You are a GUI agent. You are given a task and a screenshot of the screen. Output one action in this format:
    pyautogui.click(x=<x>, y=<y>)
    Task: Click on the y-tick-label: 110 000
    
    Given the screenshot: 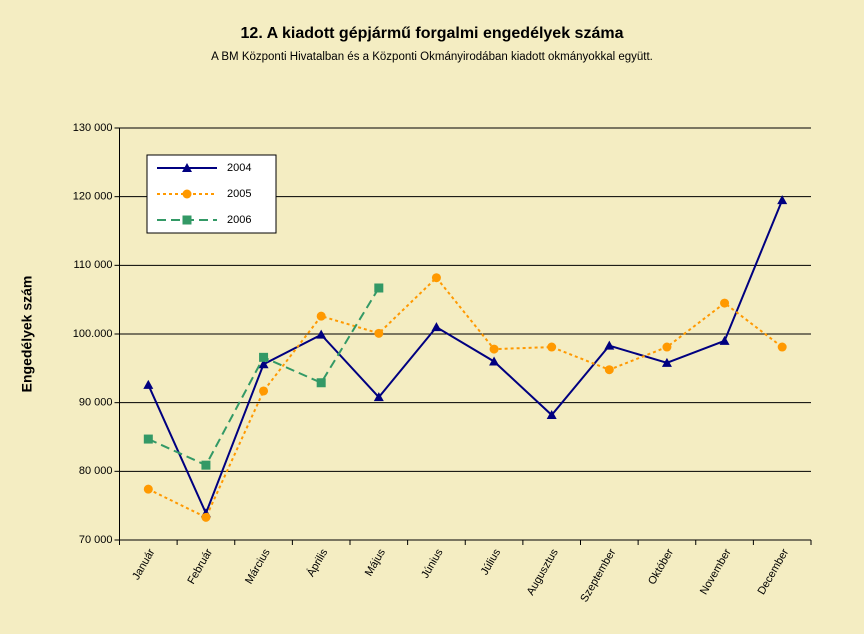 What is the action you would take?
    pyautogui.click(x=93, y=265)
    